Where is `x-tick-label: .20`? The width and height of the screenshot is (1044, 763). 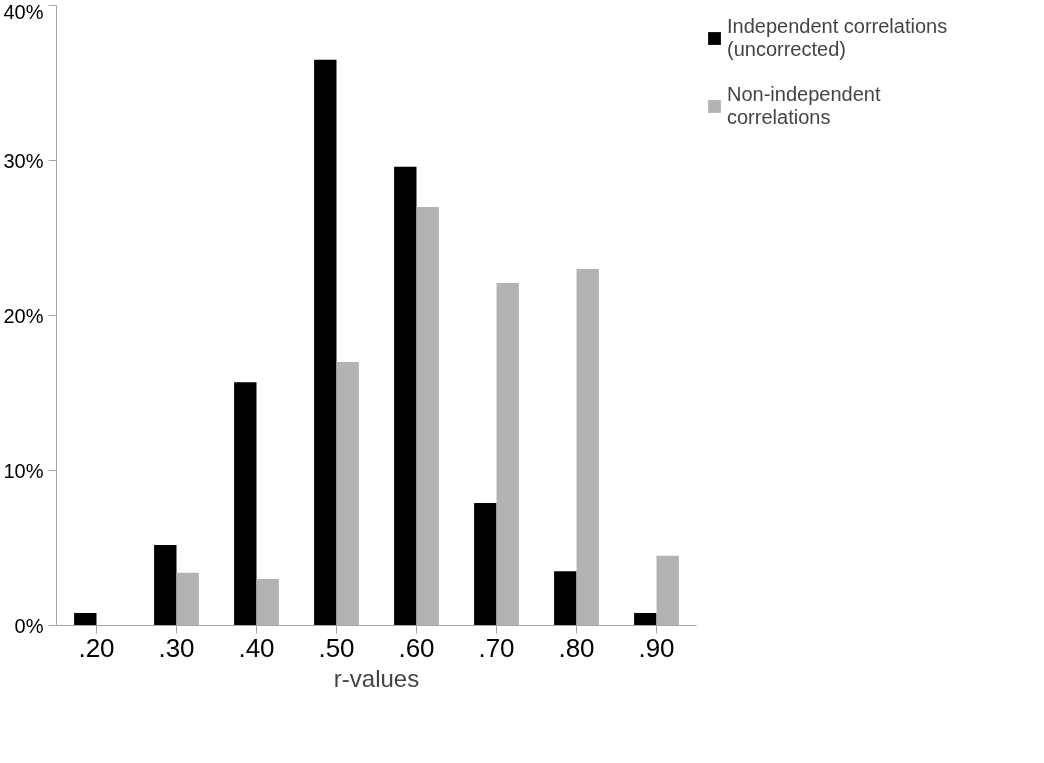
x-tick-label: .20 is located at coordinates (96, 647).